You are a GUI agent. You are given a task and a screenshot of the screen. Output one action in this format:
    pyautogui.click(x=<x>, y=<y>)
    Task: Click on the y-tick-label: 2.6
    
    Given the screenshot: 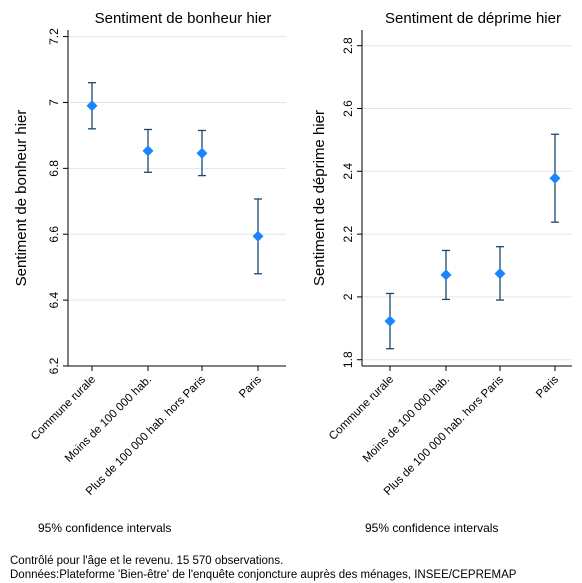 What is the action you would take?
    pyautogui.click(x=348, y=108)
    